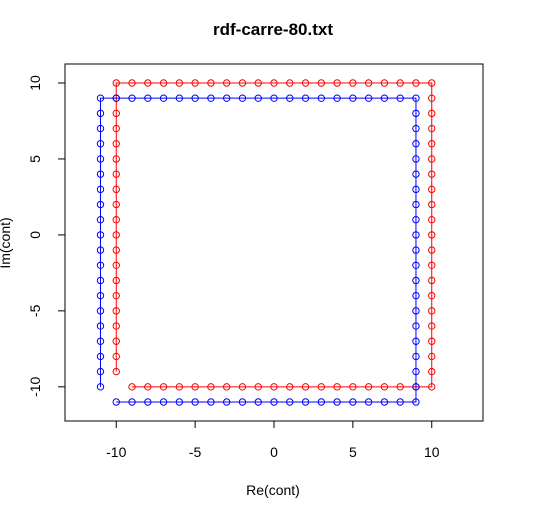  What do you see at coordinates (35, 386) in the screenshot?
I see `y-tick-label: -10` at bounding box center [35, 386].